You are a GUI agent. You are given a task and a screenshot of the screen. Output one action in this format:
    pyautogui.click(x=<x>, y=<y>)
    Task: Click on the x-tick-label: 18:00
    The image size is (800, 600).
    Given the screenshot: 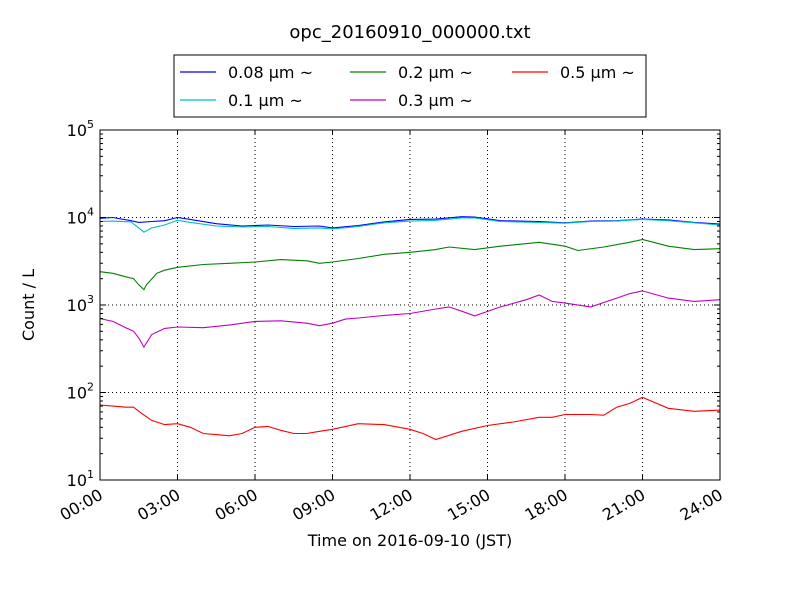 What is the action you would take?
    pyautogui.click(x=546, y=505)
    